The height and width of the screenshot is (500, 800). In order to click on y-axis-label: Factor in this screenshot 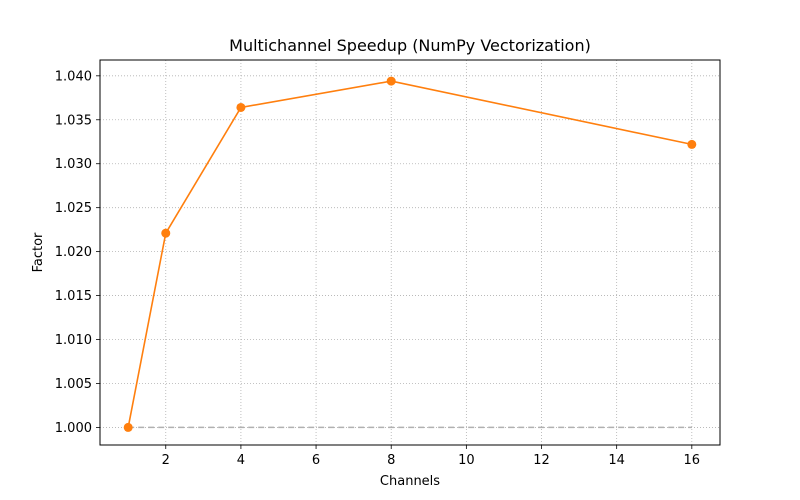, I will do `click(38, 252)`.